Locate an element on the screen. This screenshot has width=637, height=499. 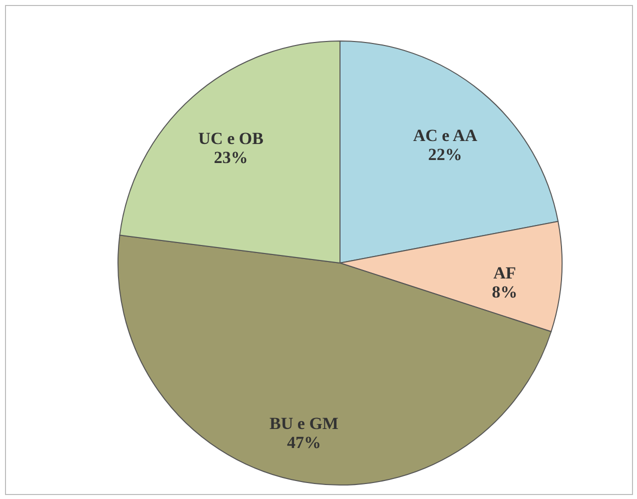
slice-label: AF is located at coordinates (504, 272).